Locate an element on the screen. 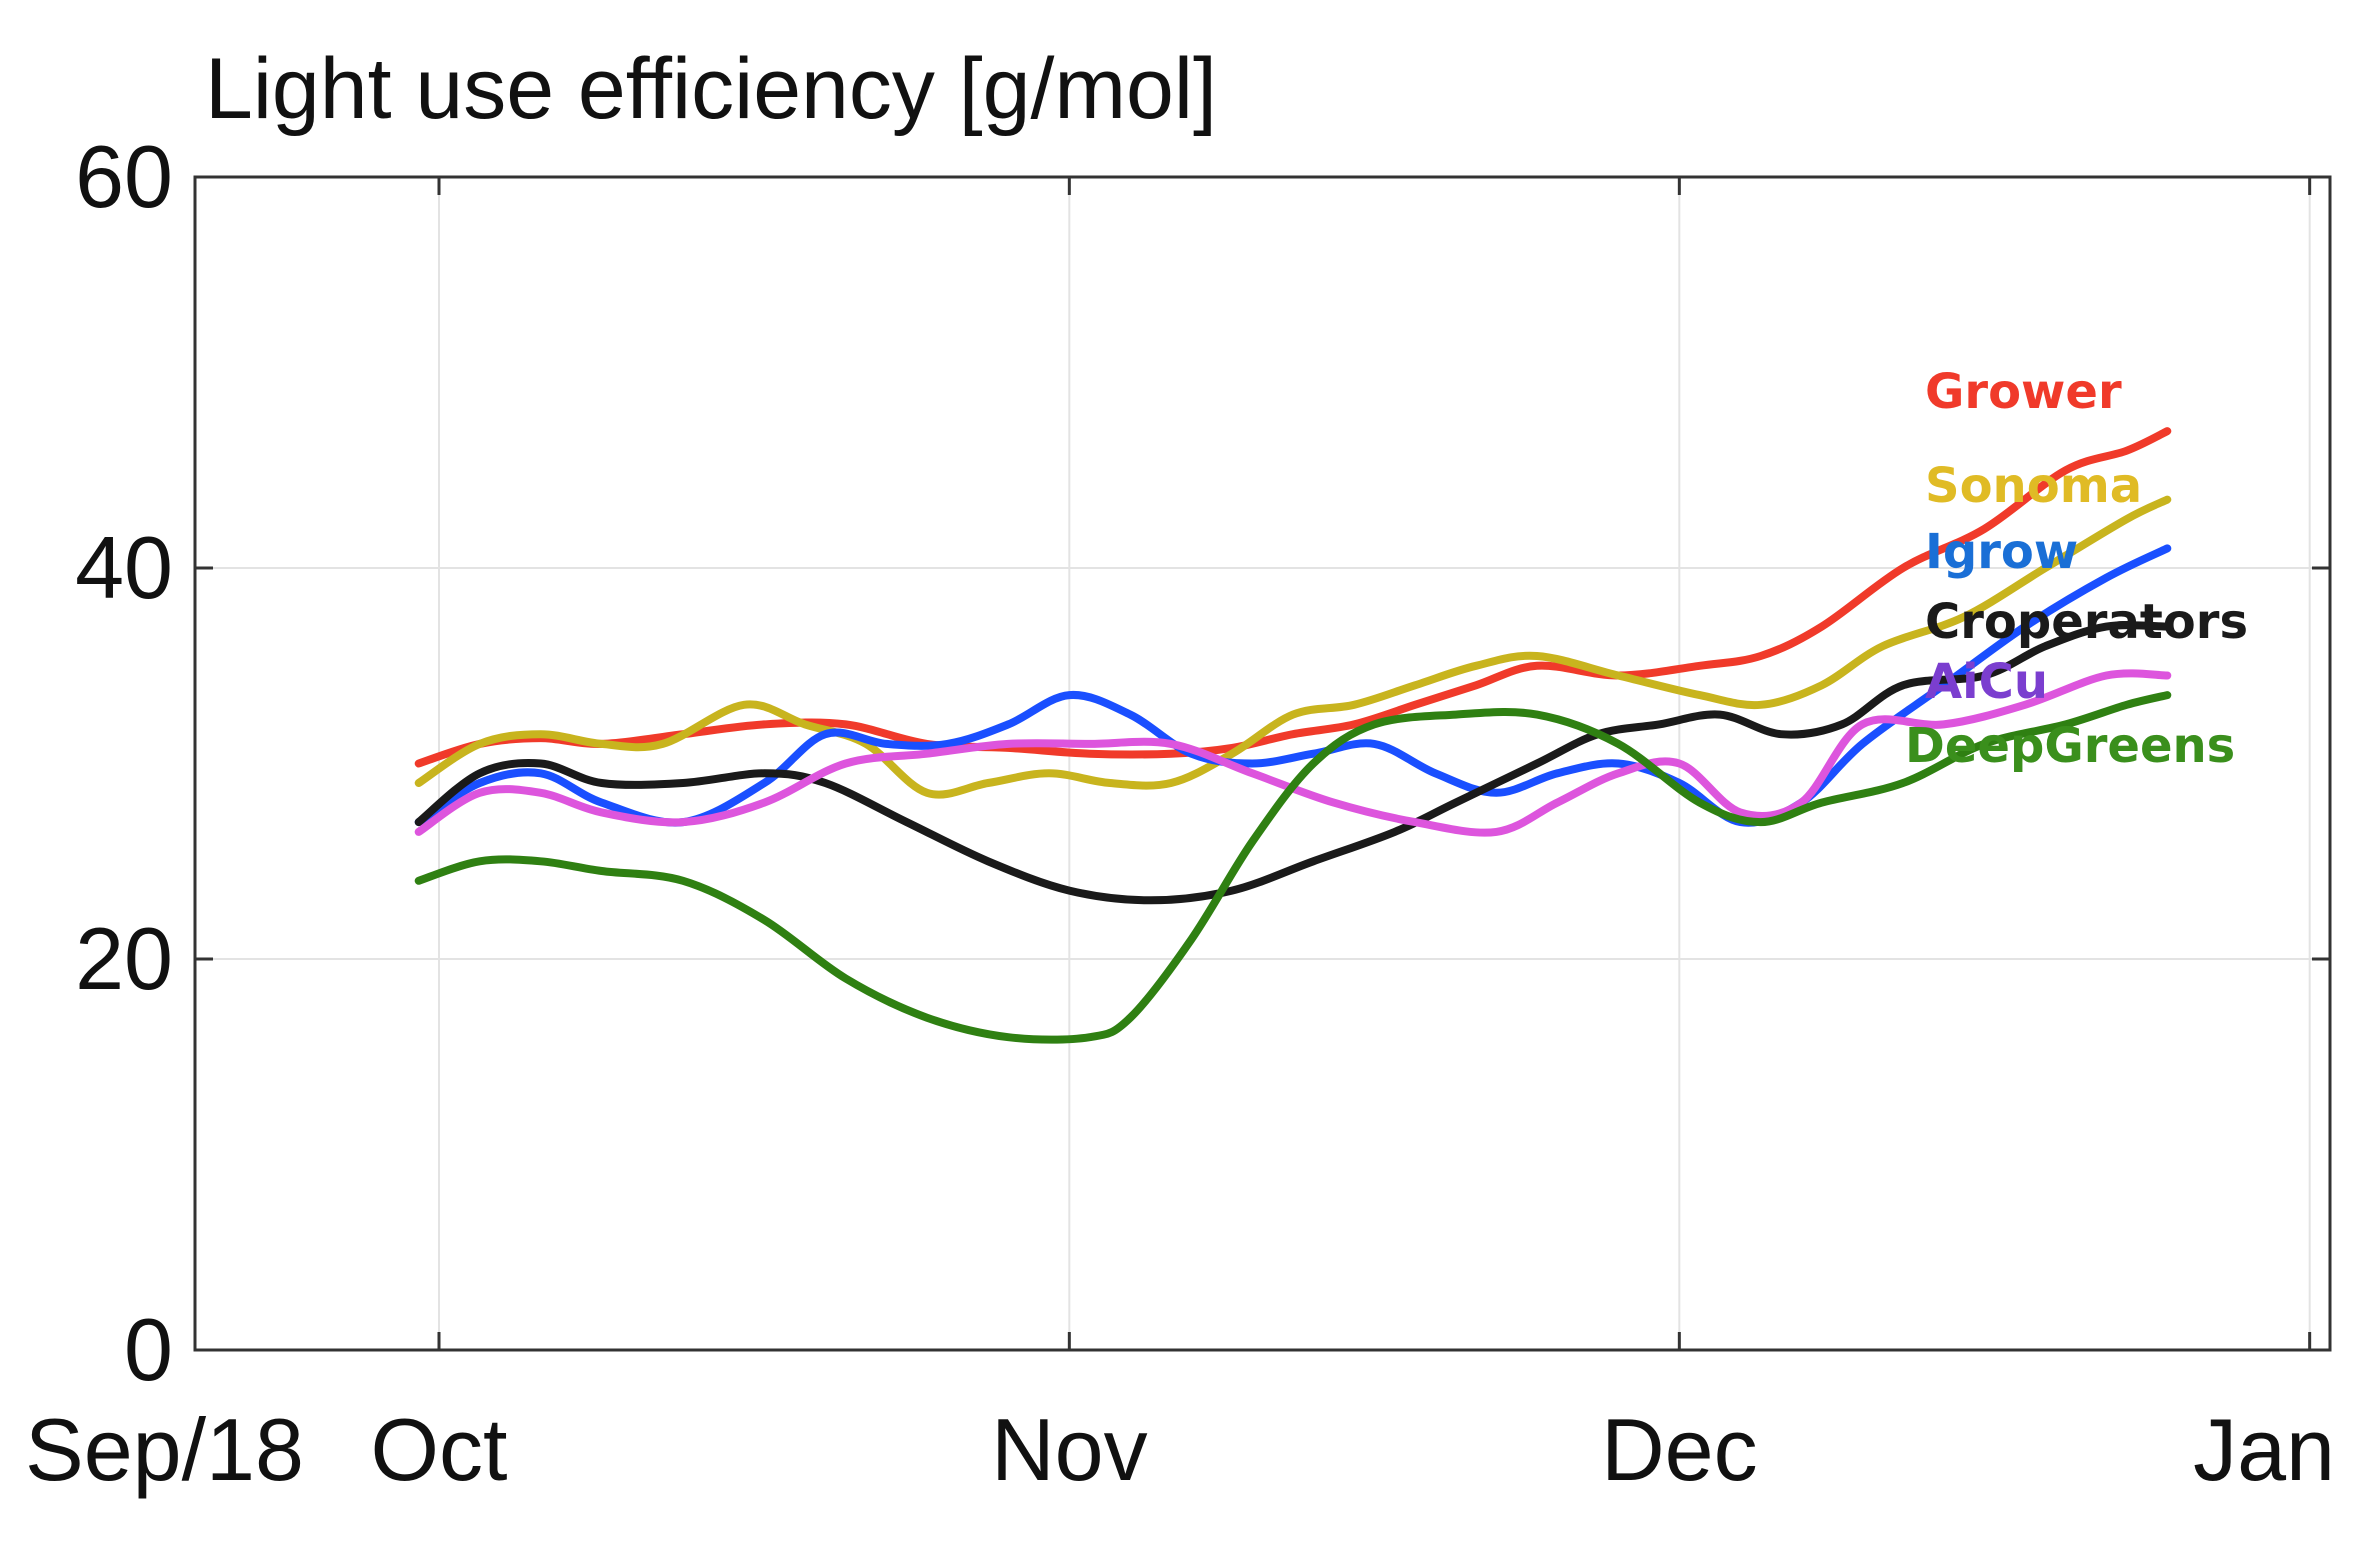 The width and height of the screenshot is (2379, 1546). series-line-sonoma is located at coordinates (1293, 647).